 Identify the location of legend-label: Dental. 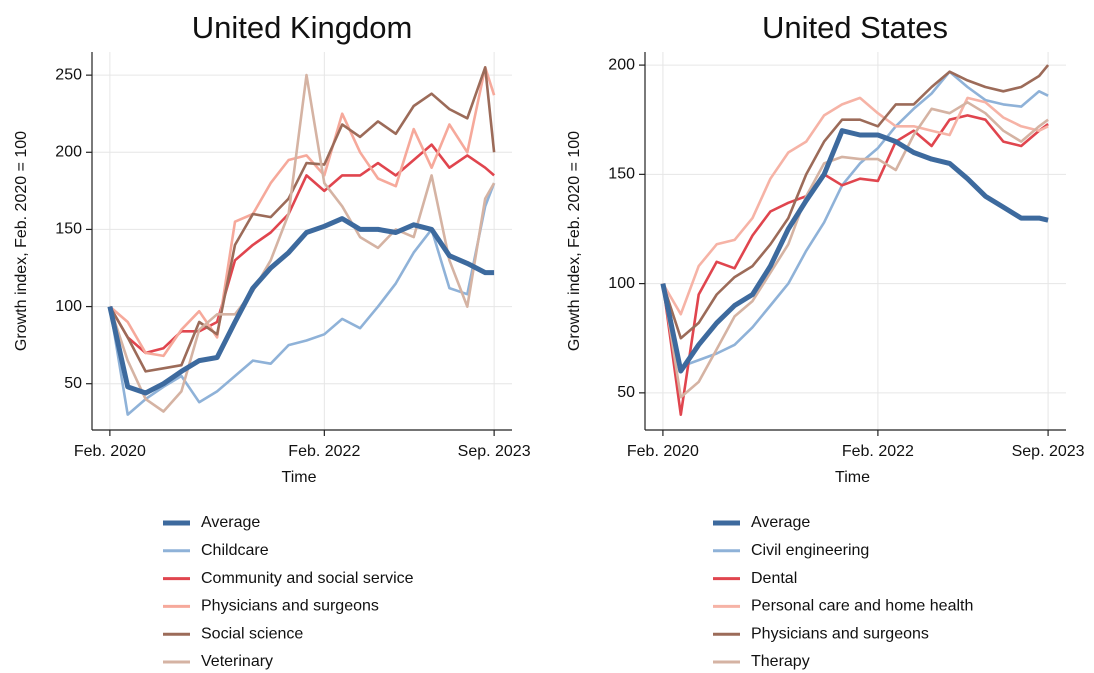
(774, 578).